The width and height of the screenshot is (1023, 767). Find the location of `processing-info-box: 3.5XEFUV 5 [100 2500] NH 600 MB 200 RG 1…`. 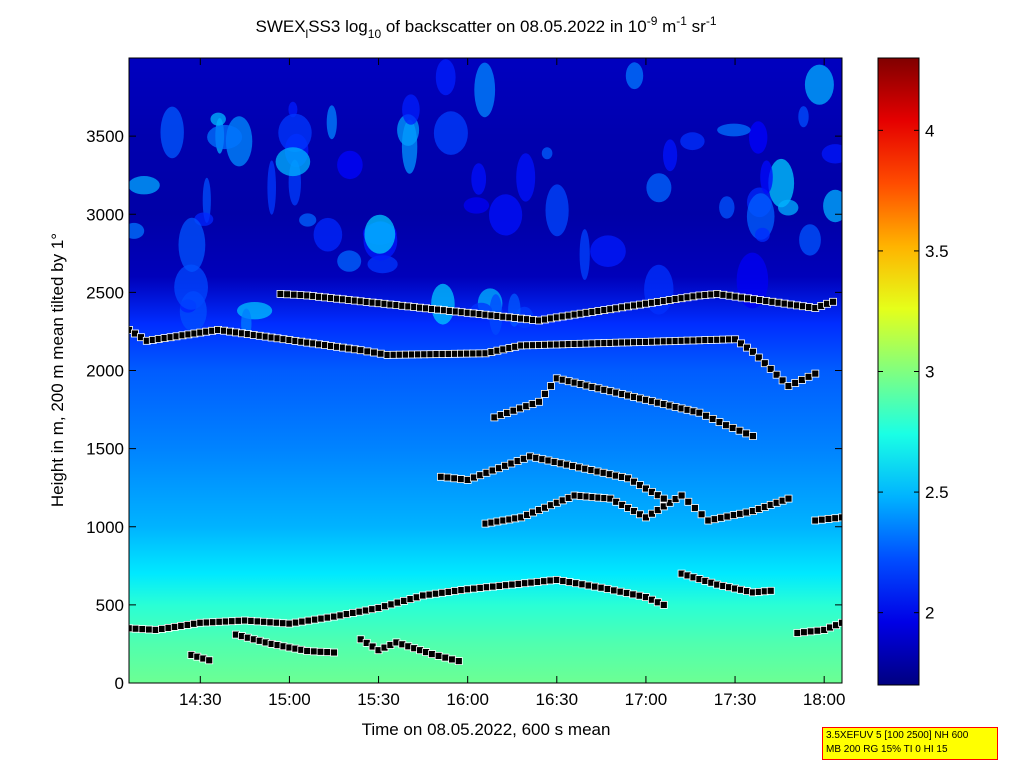

processing-info-box: 3.5XEFUV 5 [100 2500] NH 600 MB 200 RG 1… is located at coordinates (910, 743).